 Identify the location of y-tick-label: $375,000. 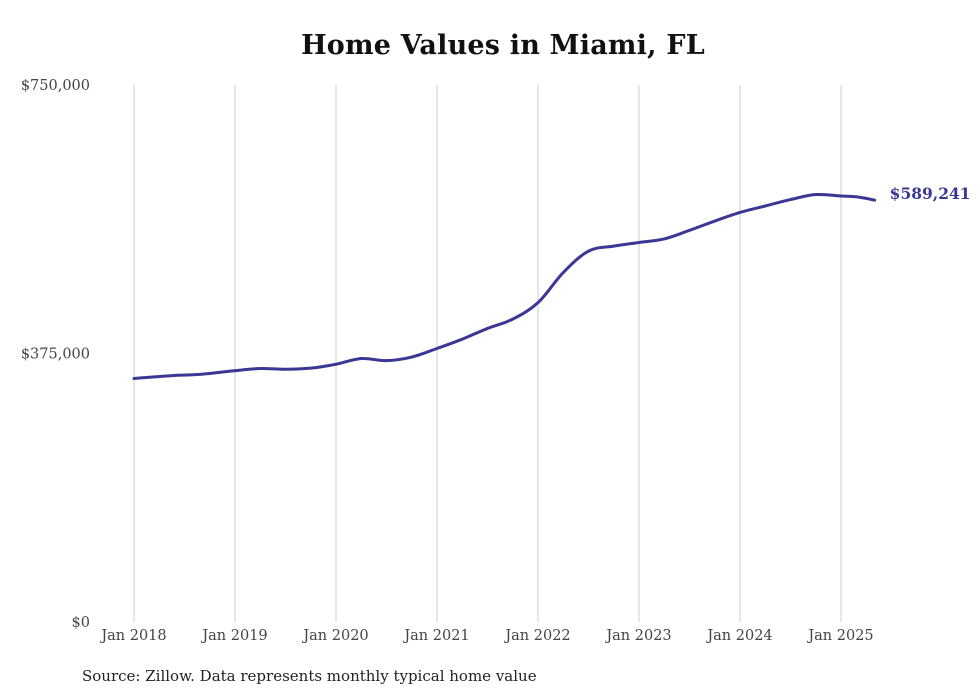
(55, 355).